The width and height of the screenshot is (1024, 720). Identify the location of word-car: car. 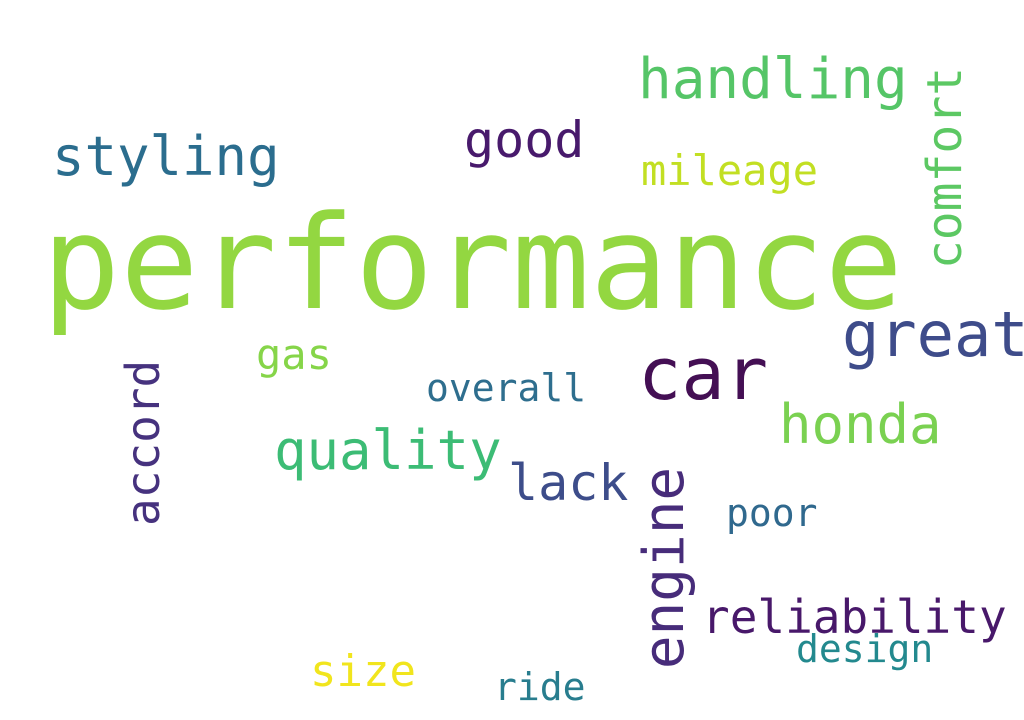
(703, 374).